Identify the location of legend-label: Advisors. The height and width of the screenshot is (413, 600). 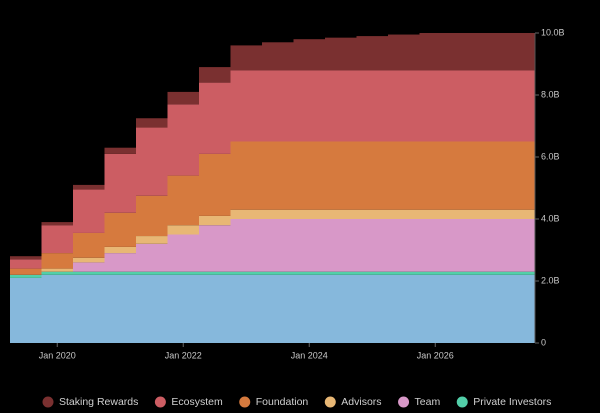
(361, 402).